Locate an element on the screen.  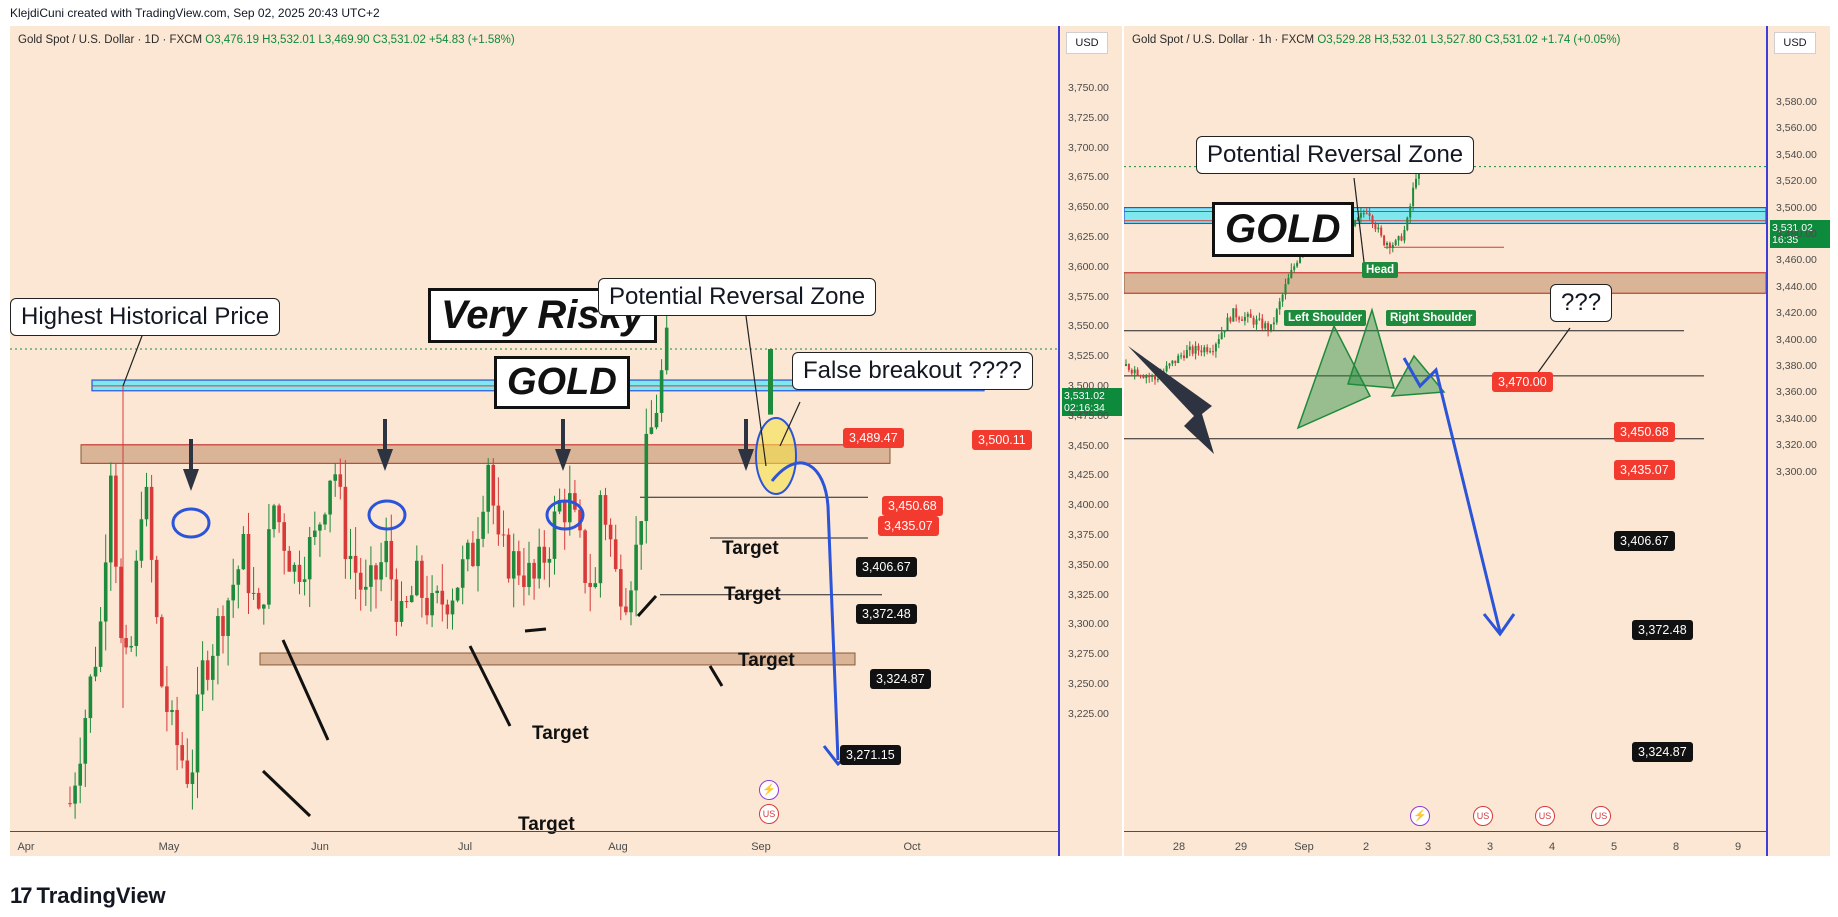
event-bolt-icon: ⚡ is located at coordinates (769, 790).